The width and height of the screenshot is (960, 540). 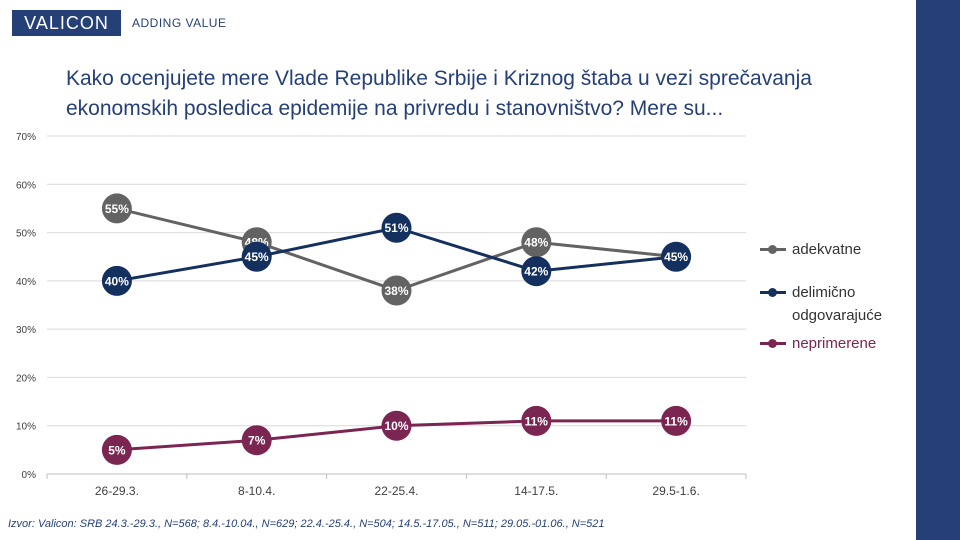 I want to click on data-label: 5%, so click(x=117, y=450).